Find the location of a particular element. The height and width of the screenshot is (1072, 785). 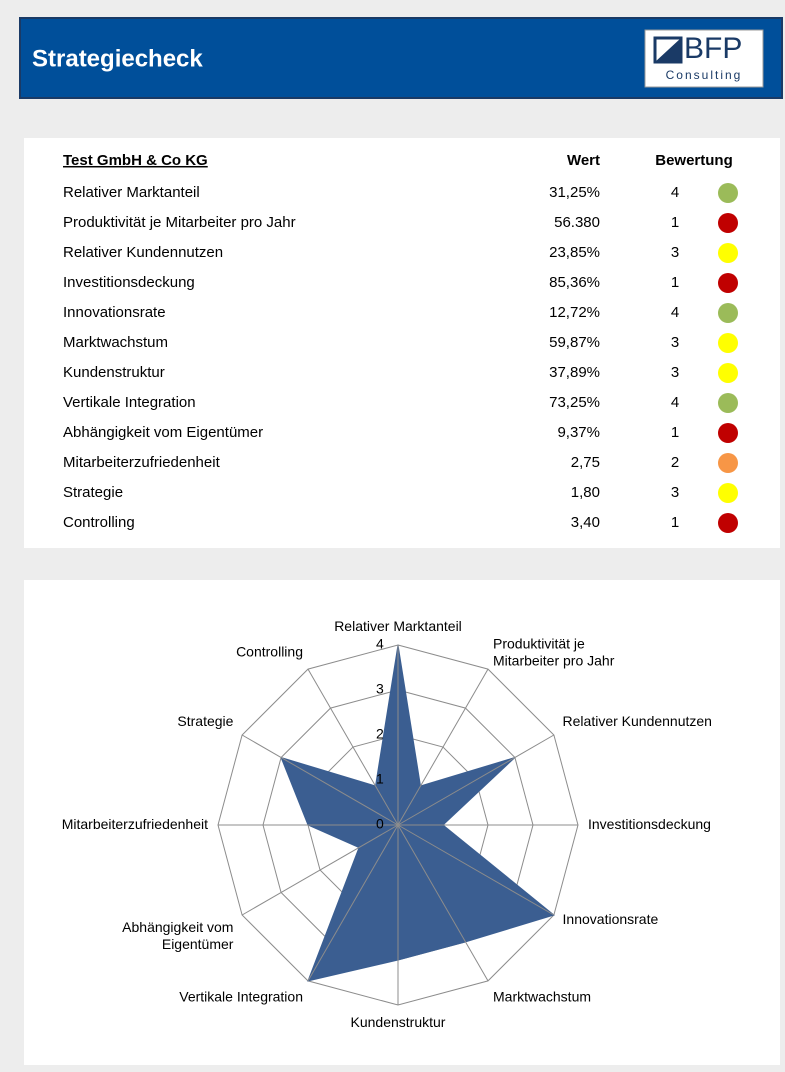

axis-label-line: Controlling is located at coordinates (269, 651).